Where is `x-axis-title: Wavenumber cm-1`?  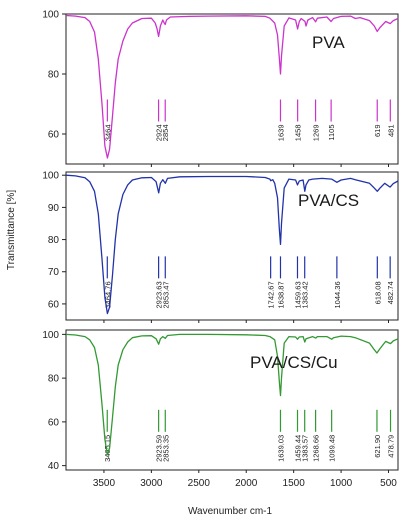 x-axis-title: Wavenumber cm-1 is located at coordinates (230, 511).